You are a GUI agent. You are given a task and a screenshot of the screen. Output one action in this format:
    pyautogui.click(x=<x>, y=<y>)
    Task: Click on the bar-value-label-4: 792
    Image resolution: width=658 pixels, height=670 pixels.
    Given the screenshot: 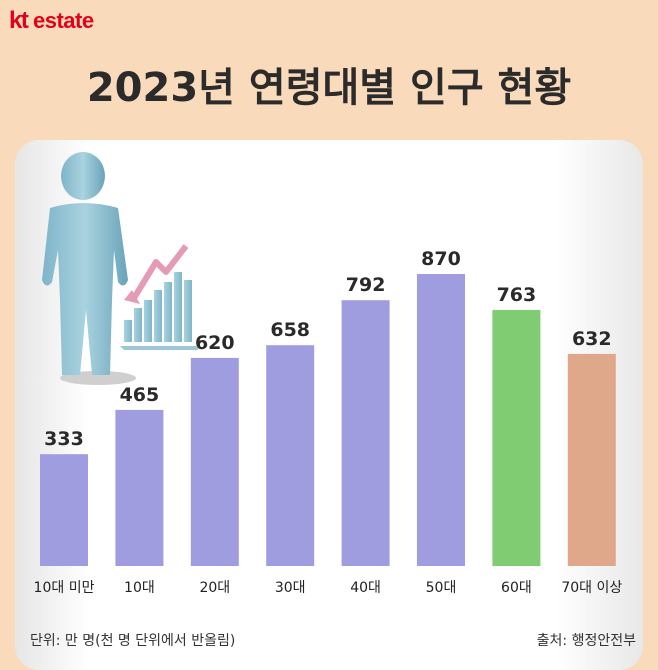 What is the action you would take?
    pyautogui.click(x=366, y=285)
    